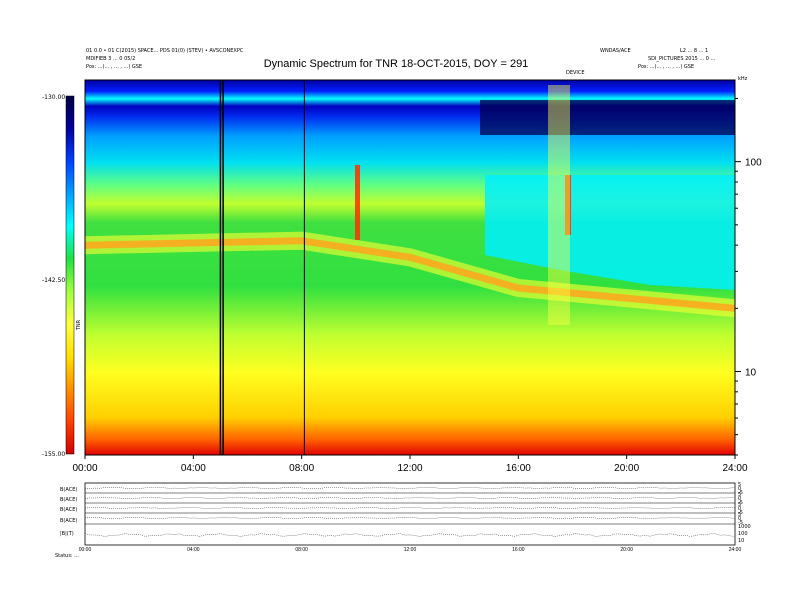 This screenshot has height=612, width=792. What do you see at coordinates (735, 550) in the screenshot?
I see `panel-x-tick-label: 24:00` at bounding box center [735, 550].